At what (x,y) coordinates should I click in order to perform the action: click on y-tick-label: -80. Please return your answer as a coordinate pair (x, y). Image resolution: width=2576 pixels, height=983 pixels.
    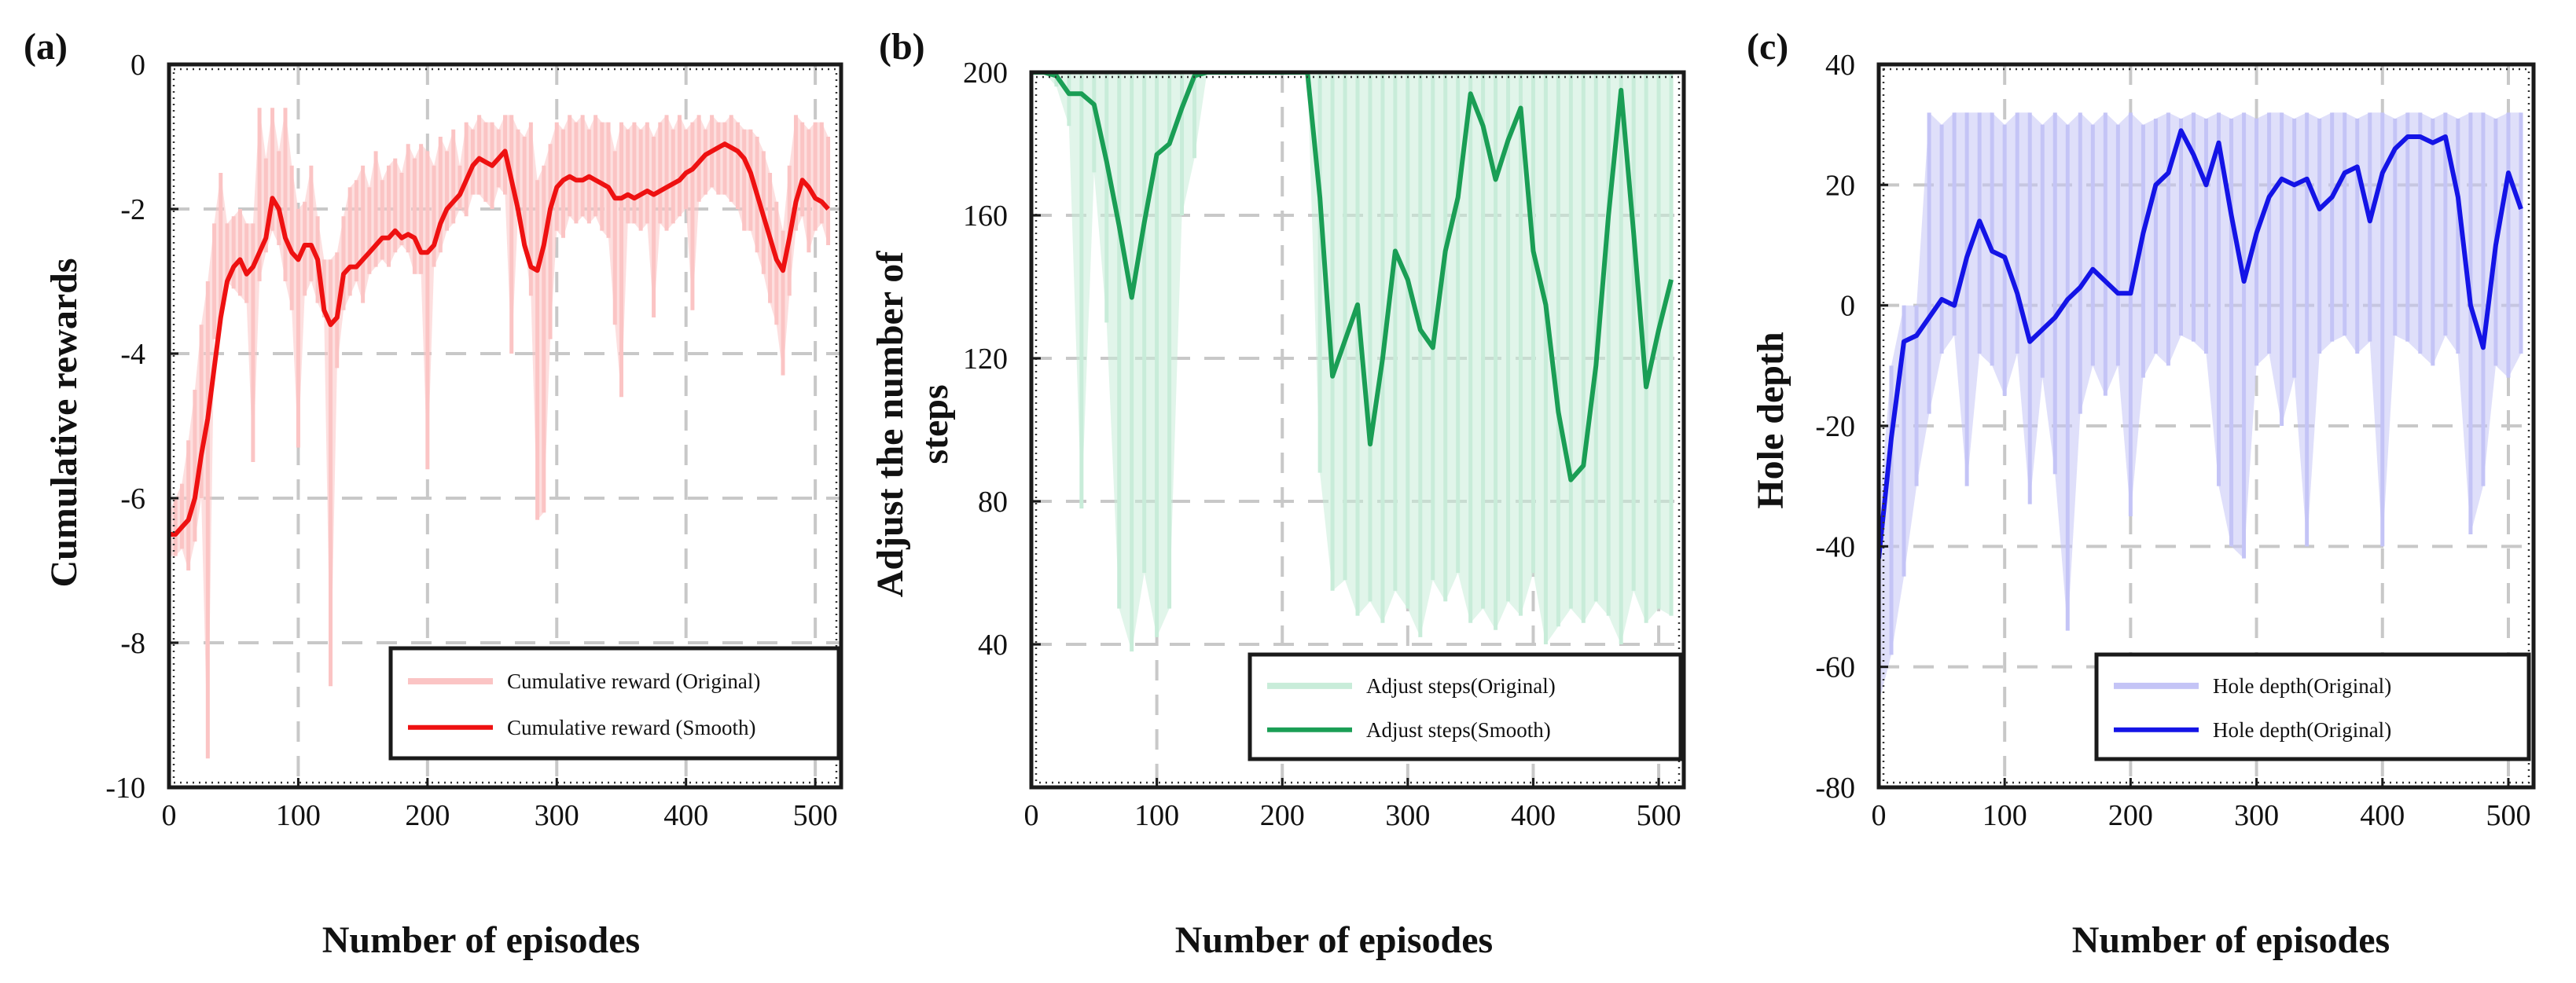
    Looking at the image, I should click on (1835, 788).